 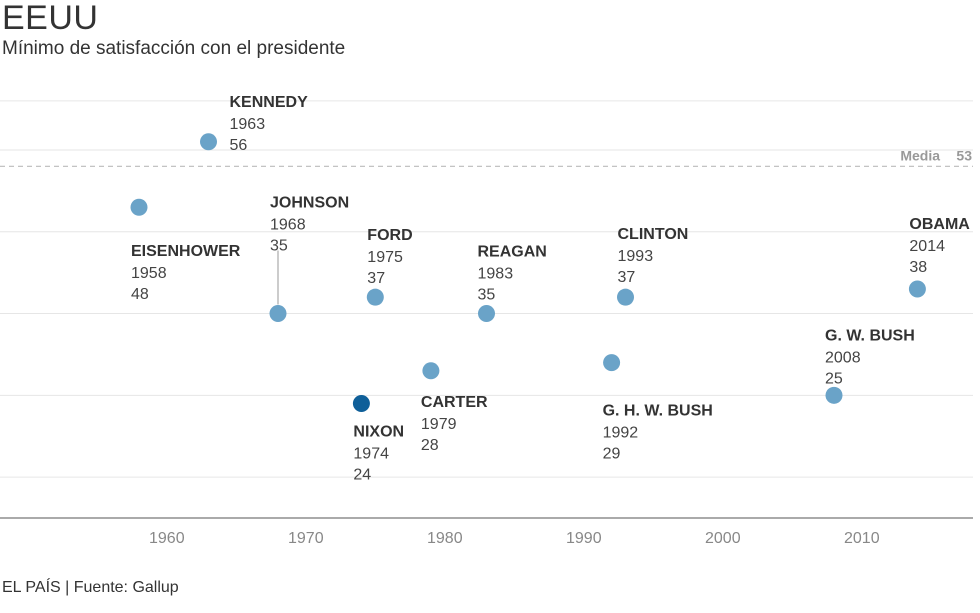 I want to click on mean-value: 53, so click(x=964, y=155).